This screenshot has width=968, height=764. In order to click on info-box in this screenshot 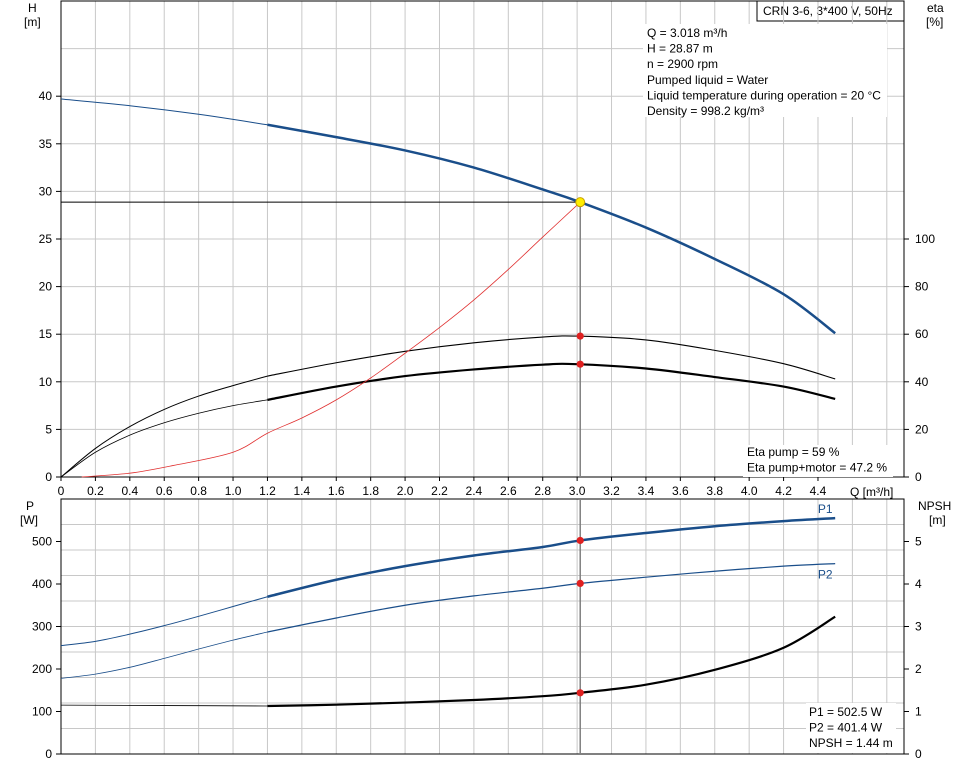, I will do `click(765, 70)`.